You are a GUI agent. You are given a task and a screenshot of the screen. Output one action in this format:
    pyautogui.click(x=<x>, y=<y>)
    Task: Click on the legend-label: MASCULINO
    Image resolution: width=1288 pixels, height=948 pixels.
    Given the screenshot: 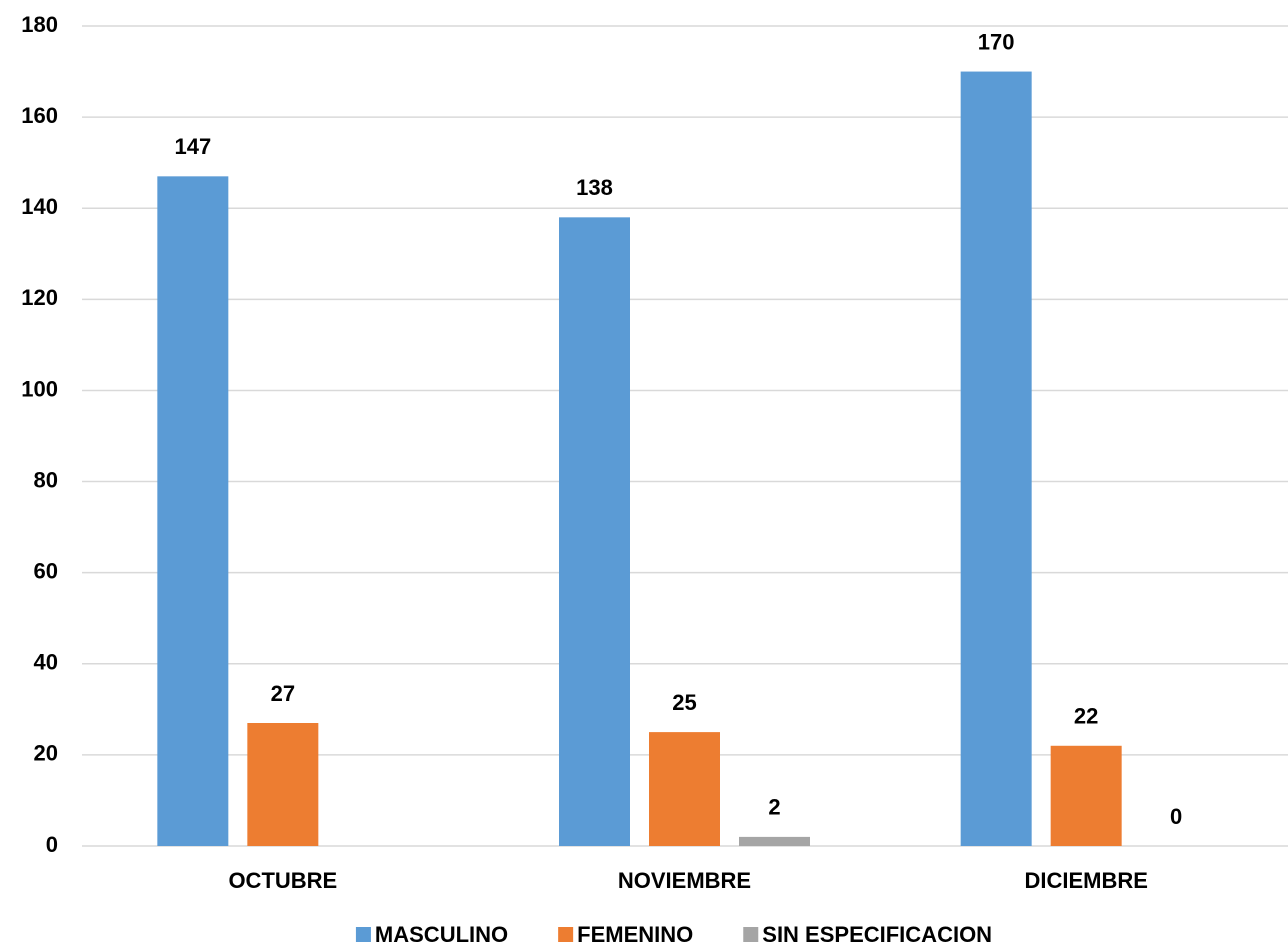 What is the action you would take?
    pyautogui.click(x=441, y=934)
    